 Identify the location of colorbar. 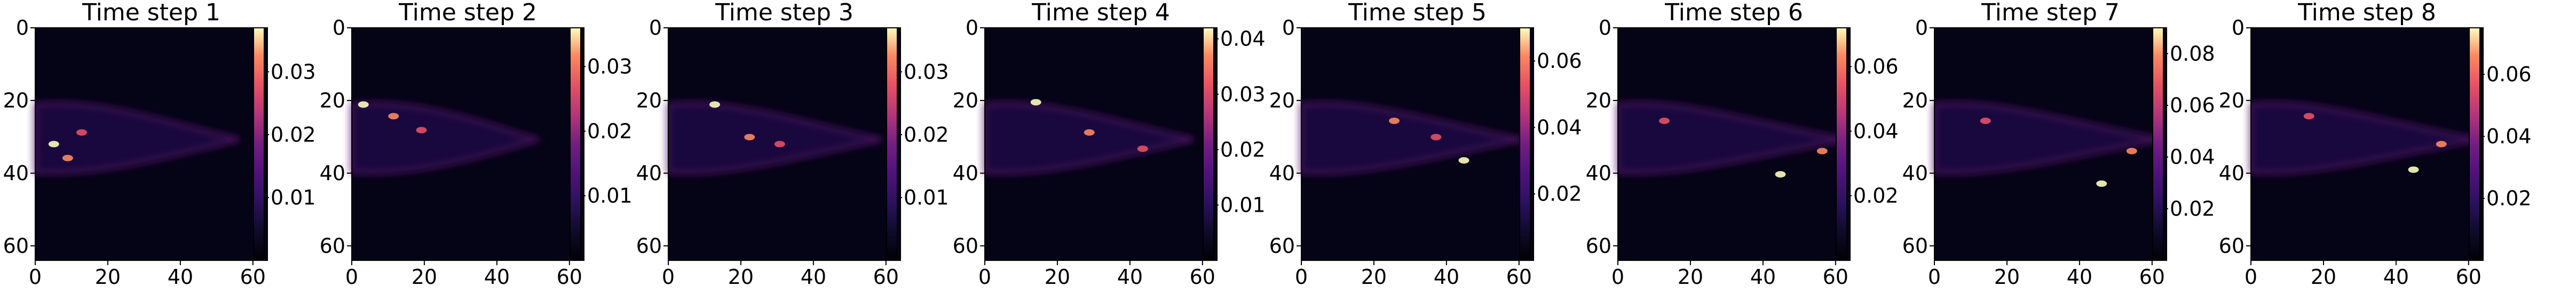
(1208, 144).